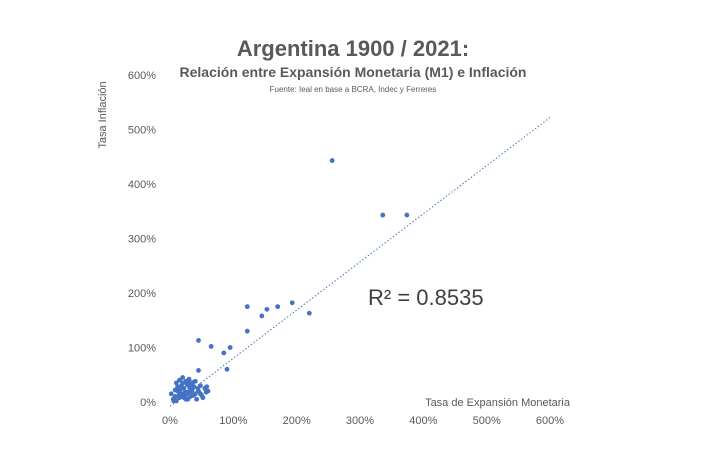 Image resolution: width=706 pixels, height=452 pixels. I want to click on x-tick-labels: 0% 100% 200% 300% 400% 500% 600%, so click(363, 421).